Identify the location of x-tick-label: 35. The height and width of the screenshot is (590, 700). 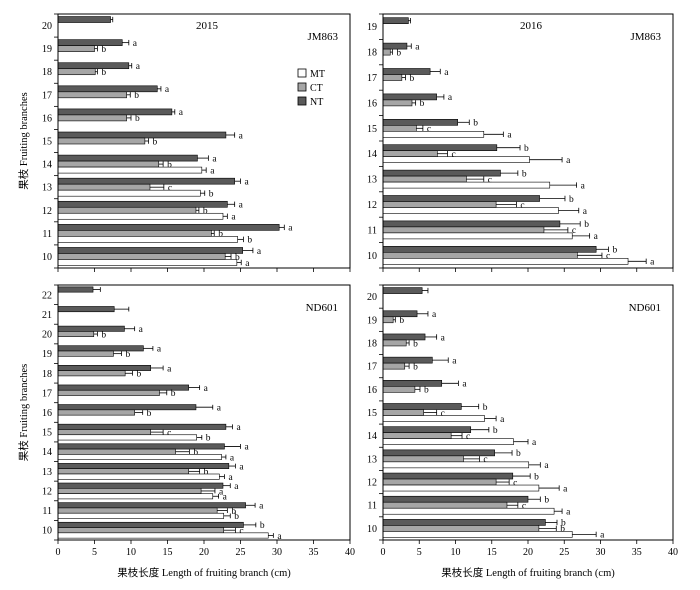
(637, 552).